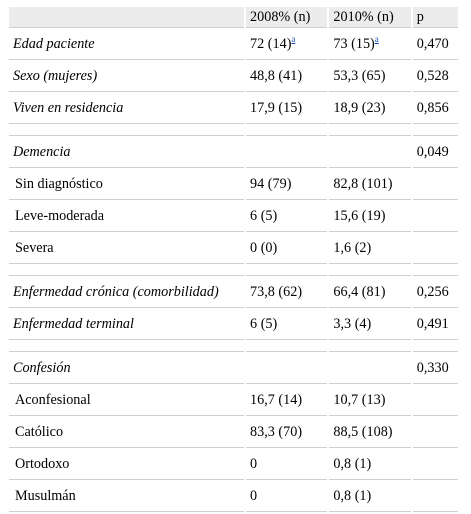  Describe the element at coordinates (435, 325) in the screenshot. I see `cell-p: 0,491` at that location.